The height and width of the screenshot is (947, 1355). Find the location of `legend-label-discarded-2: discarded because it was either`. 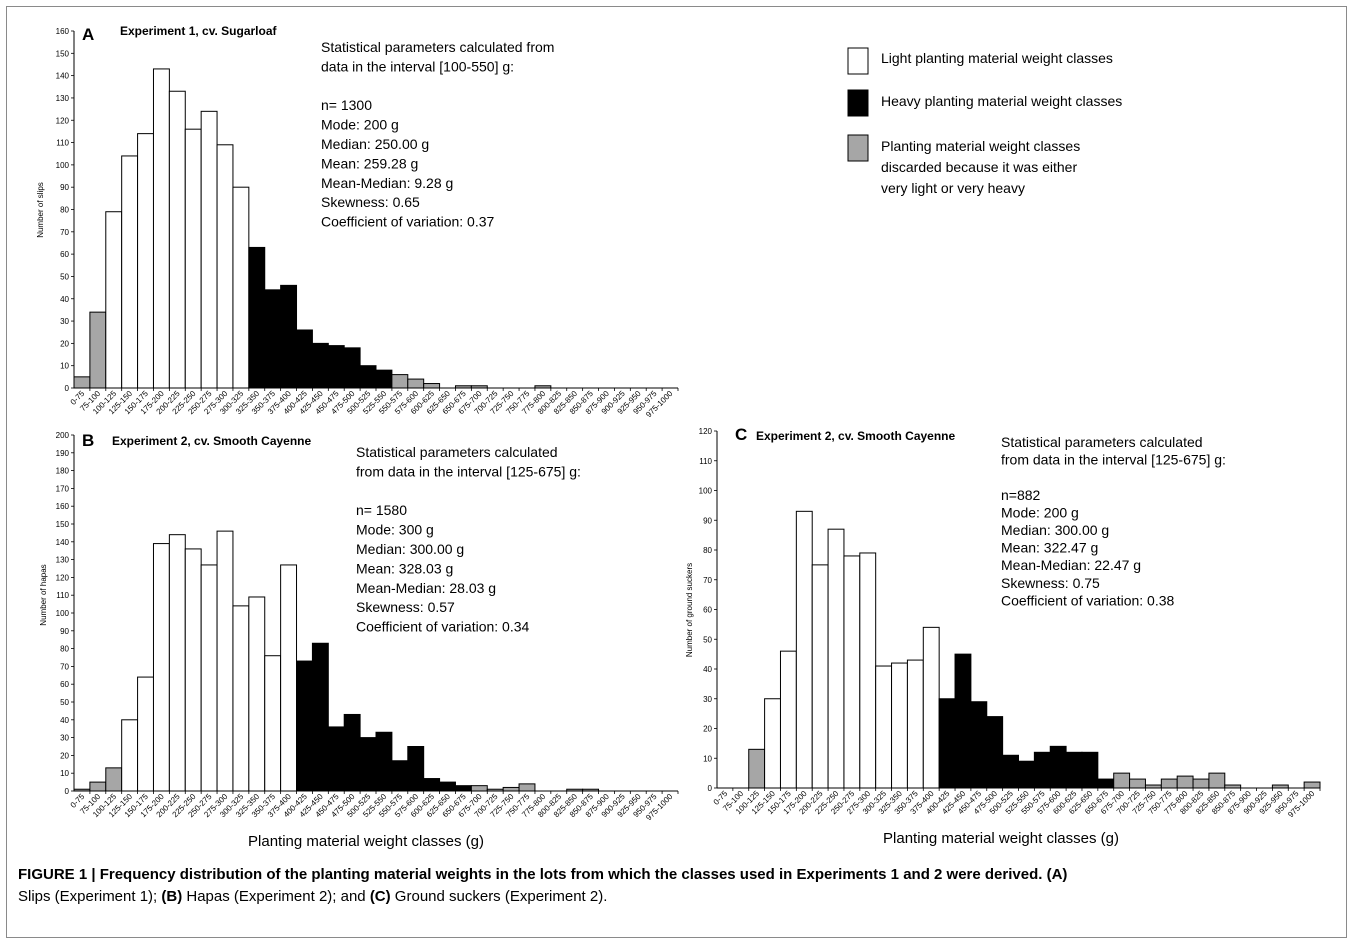

legend-label-discarded-2: discarded because it was either is located at coordinates (979, 167).